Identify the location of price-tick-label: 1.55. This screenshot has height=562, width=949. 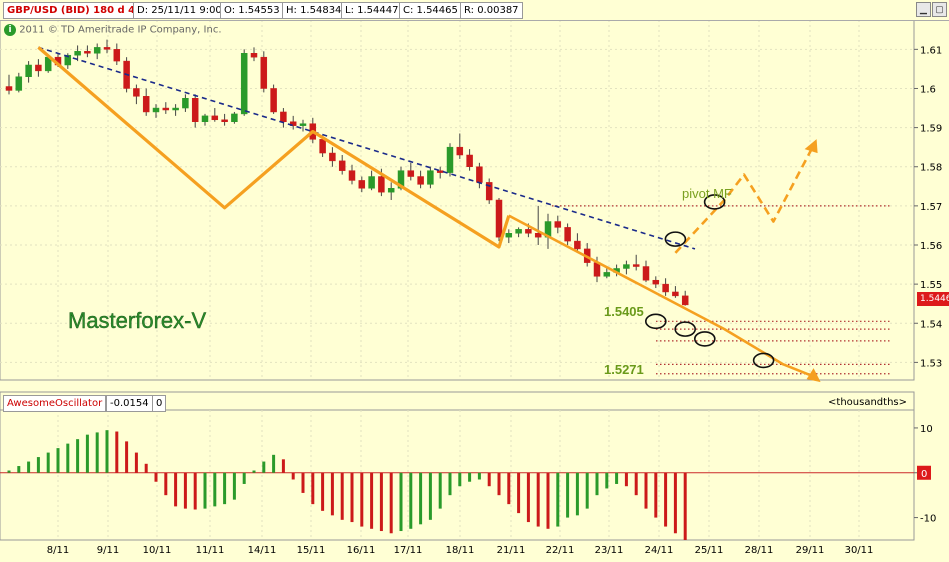
(931, 285).